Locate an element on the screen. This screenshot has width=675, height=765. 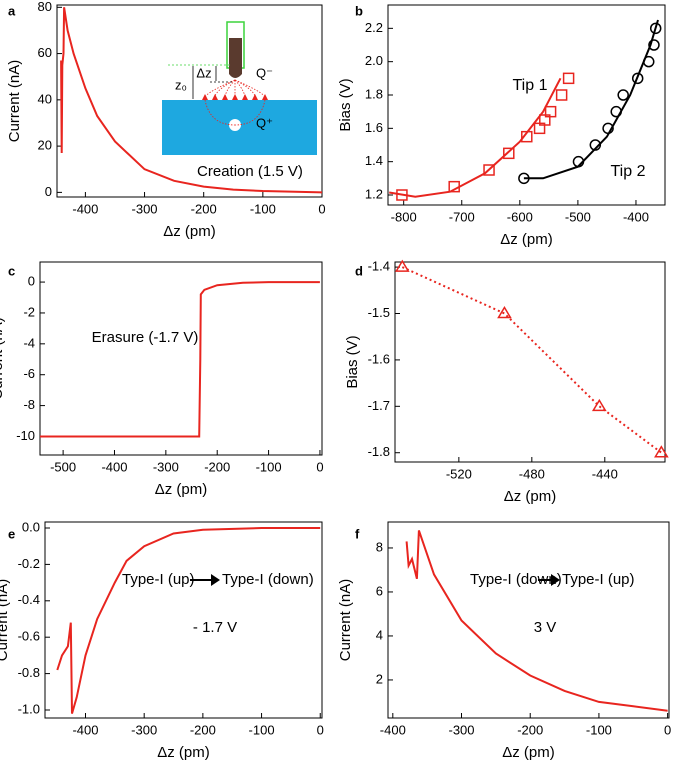
fit-line is located at coordinates (591, 99).